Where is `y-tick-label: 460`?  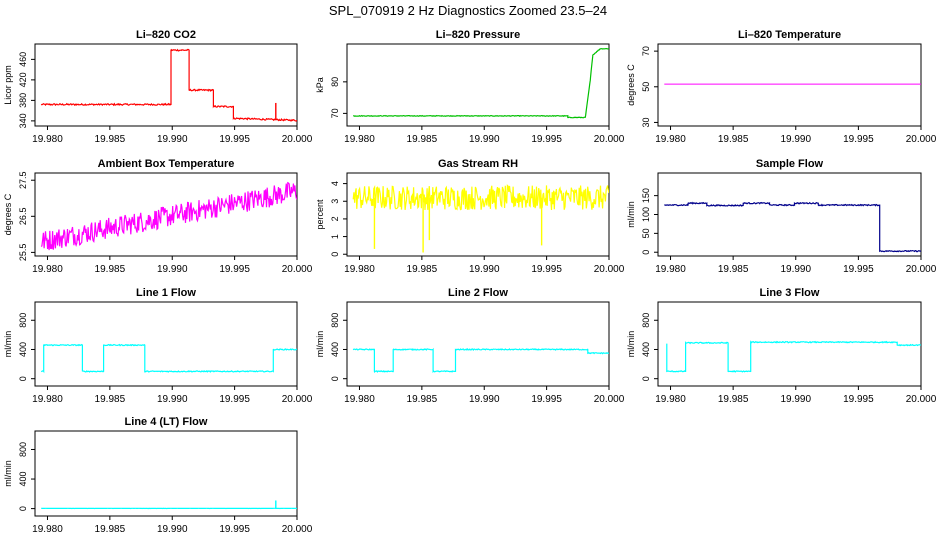 y-tick-label: 460 is located at coordinates (23, 59).